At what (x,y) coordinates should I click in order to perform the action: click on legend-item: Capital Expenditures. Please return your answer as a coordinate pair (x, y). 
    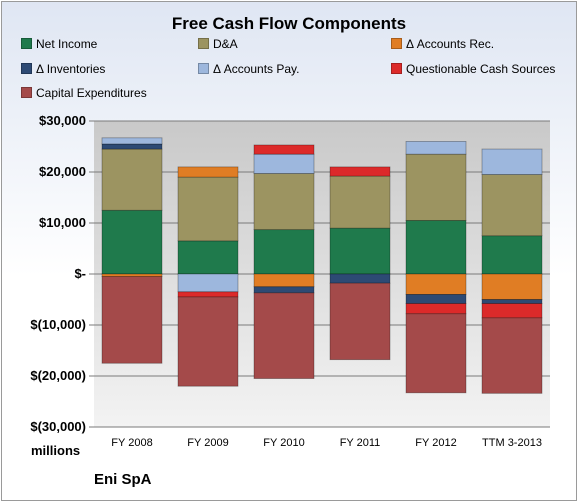
    Looking at the image, I should click on (84, 93).